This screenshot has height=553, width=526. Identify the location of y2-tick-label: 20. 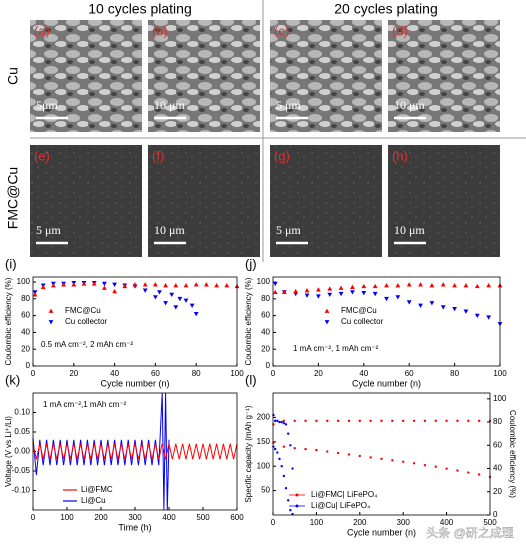
(497, 491).